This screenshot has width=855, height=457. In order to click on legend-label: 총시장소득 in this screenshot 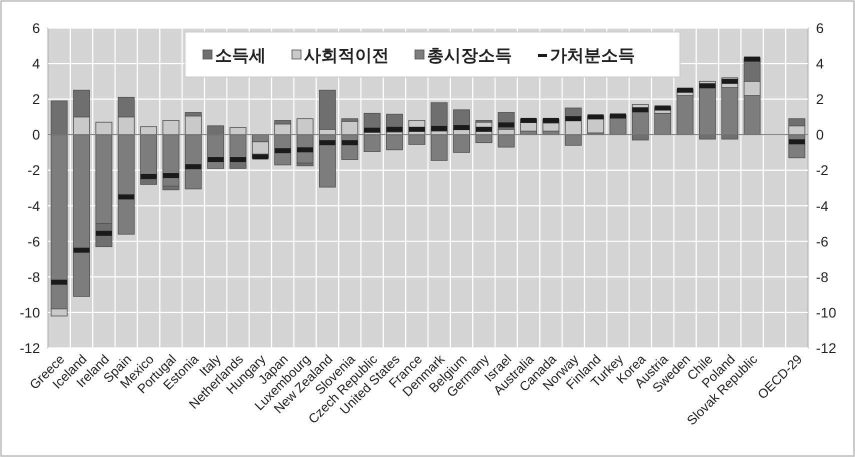, I will do `click(469, 55)`.